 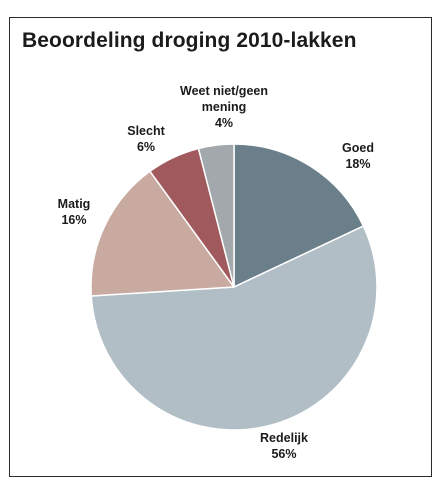 What do you see at coordinates (146, 139) in the screenshot?
I see `slice-label-slecht: Slecht 6%` at bounding box center [146, 139].